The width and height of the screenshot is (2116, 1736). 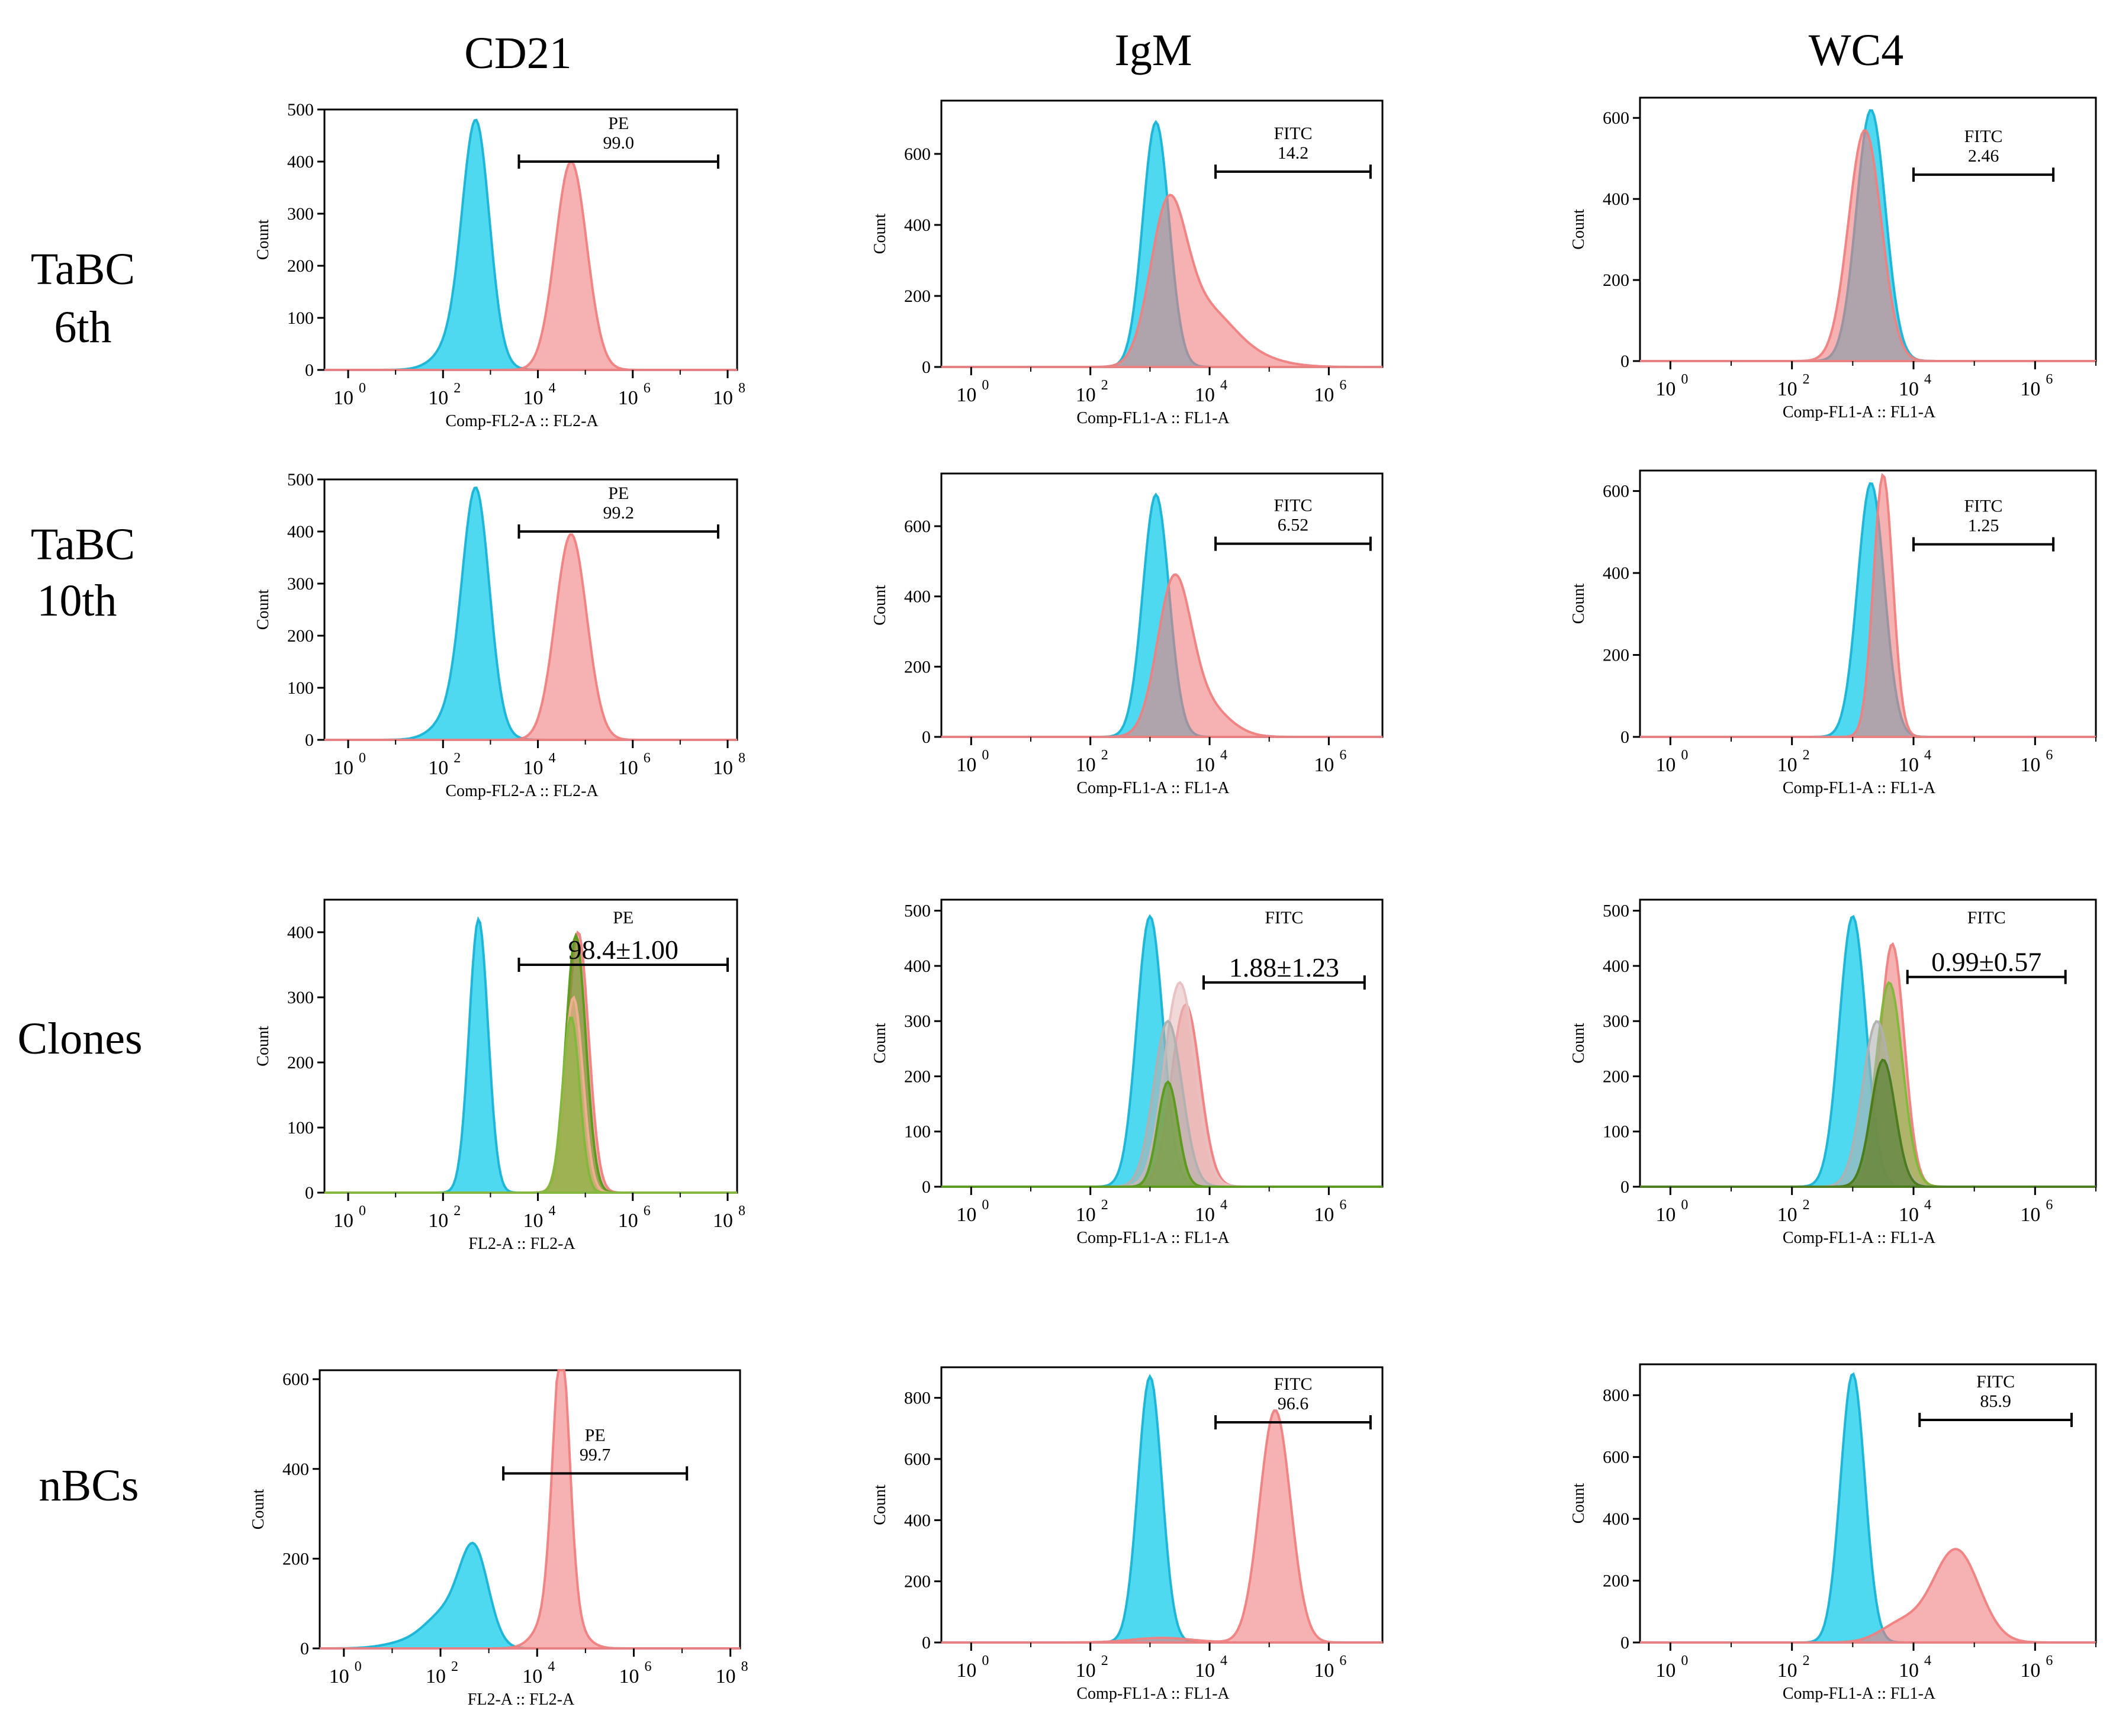 I want to click on gate-value: 14.2, so click(x=1293, y=153).